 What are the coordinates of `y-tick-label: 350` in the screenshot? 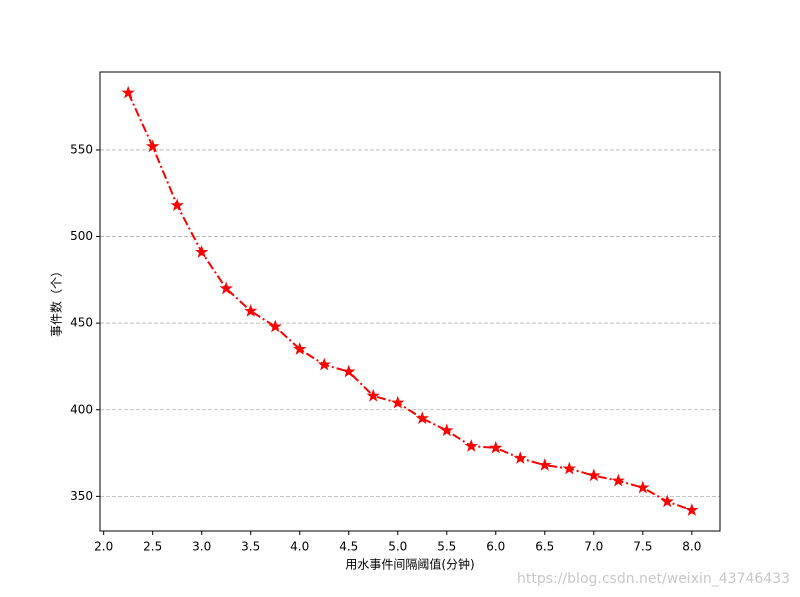 It's located at (81, 496).